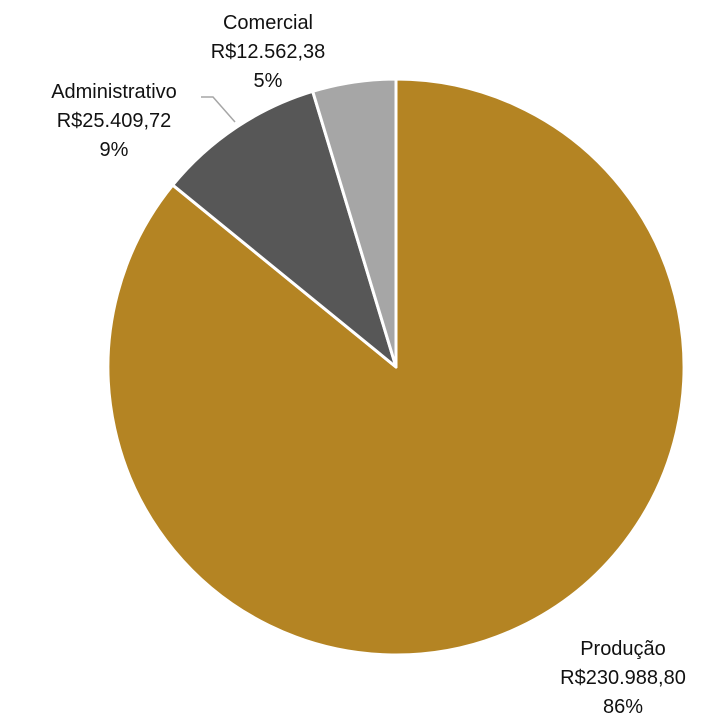 The image size is (712, 721). I want to click on pie-slice-administrativo, so click(284, 229).